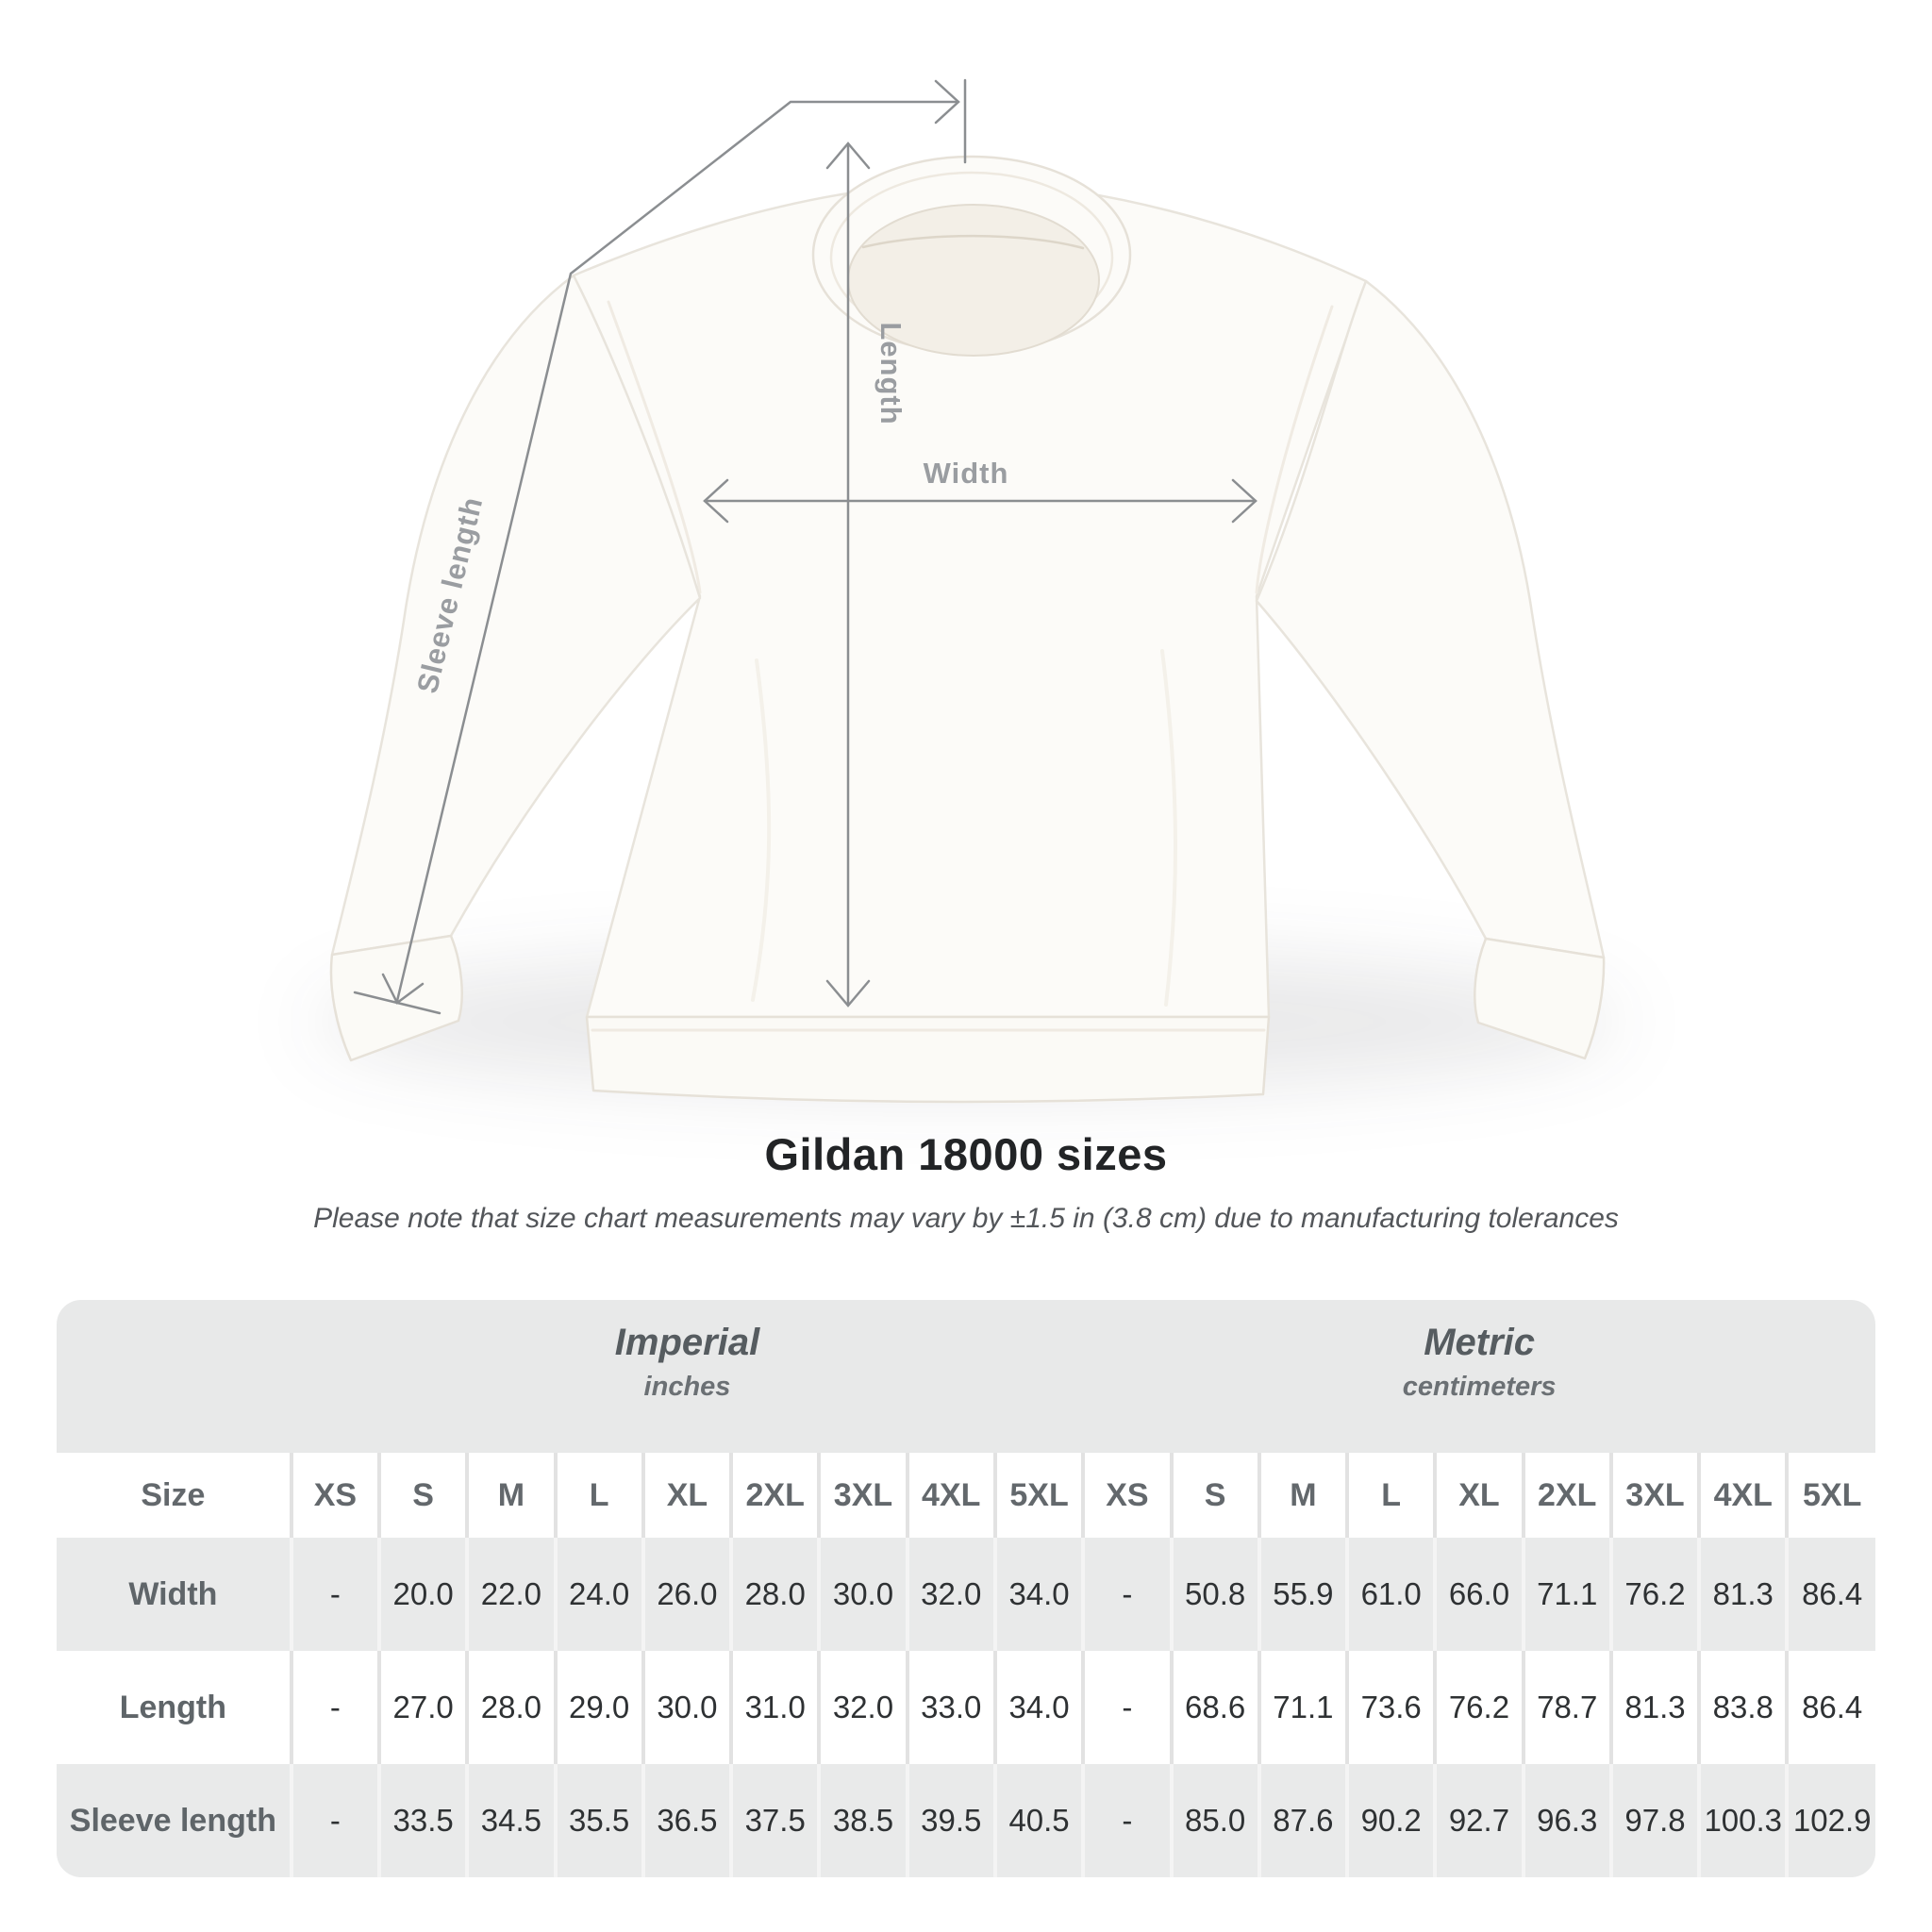 This screenshot has width=1932, height=1932. I want to click on value-cell: 85.0, so click(1214, 1821).